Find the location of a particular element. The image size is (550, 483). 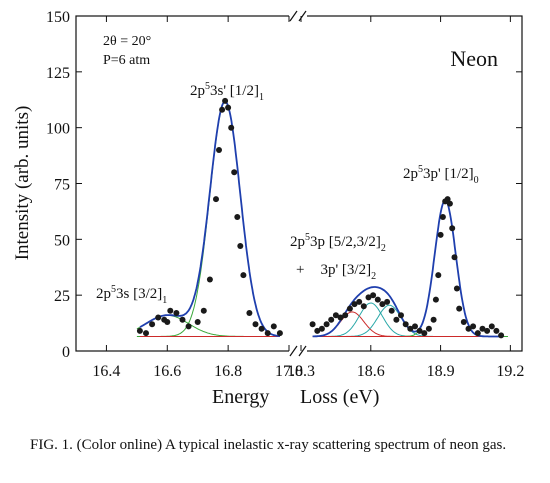

peak-label-3p-prime-32: +3p' [3/2]2 is located at coordinates (336, 272).